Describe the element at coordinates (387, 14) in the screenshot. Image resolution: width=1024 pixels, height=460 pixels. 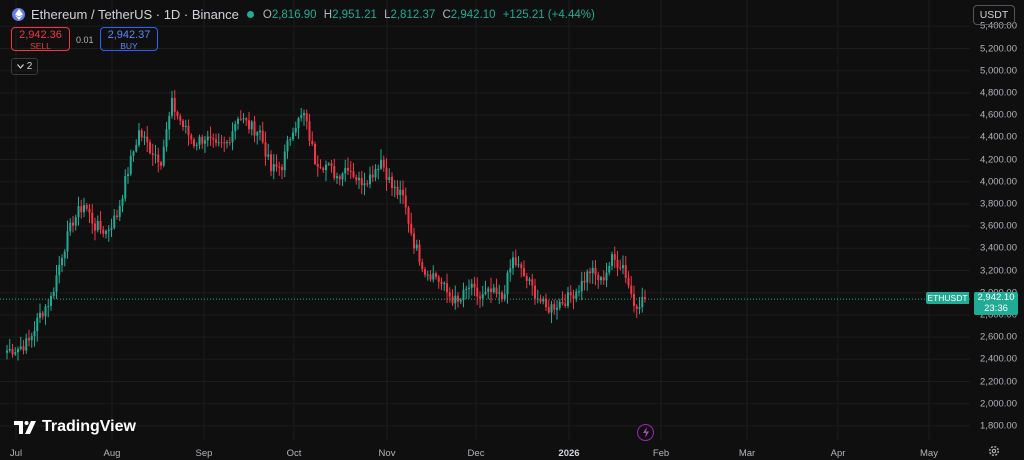
I see `low-key: L` at that location.